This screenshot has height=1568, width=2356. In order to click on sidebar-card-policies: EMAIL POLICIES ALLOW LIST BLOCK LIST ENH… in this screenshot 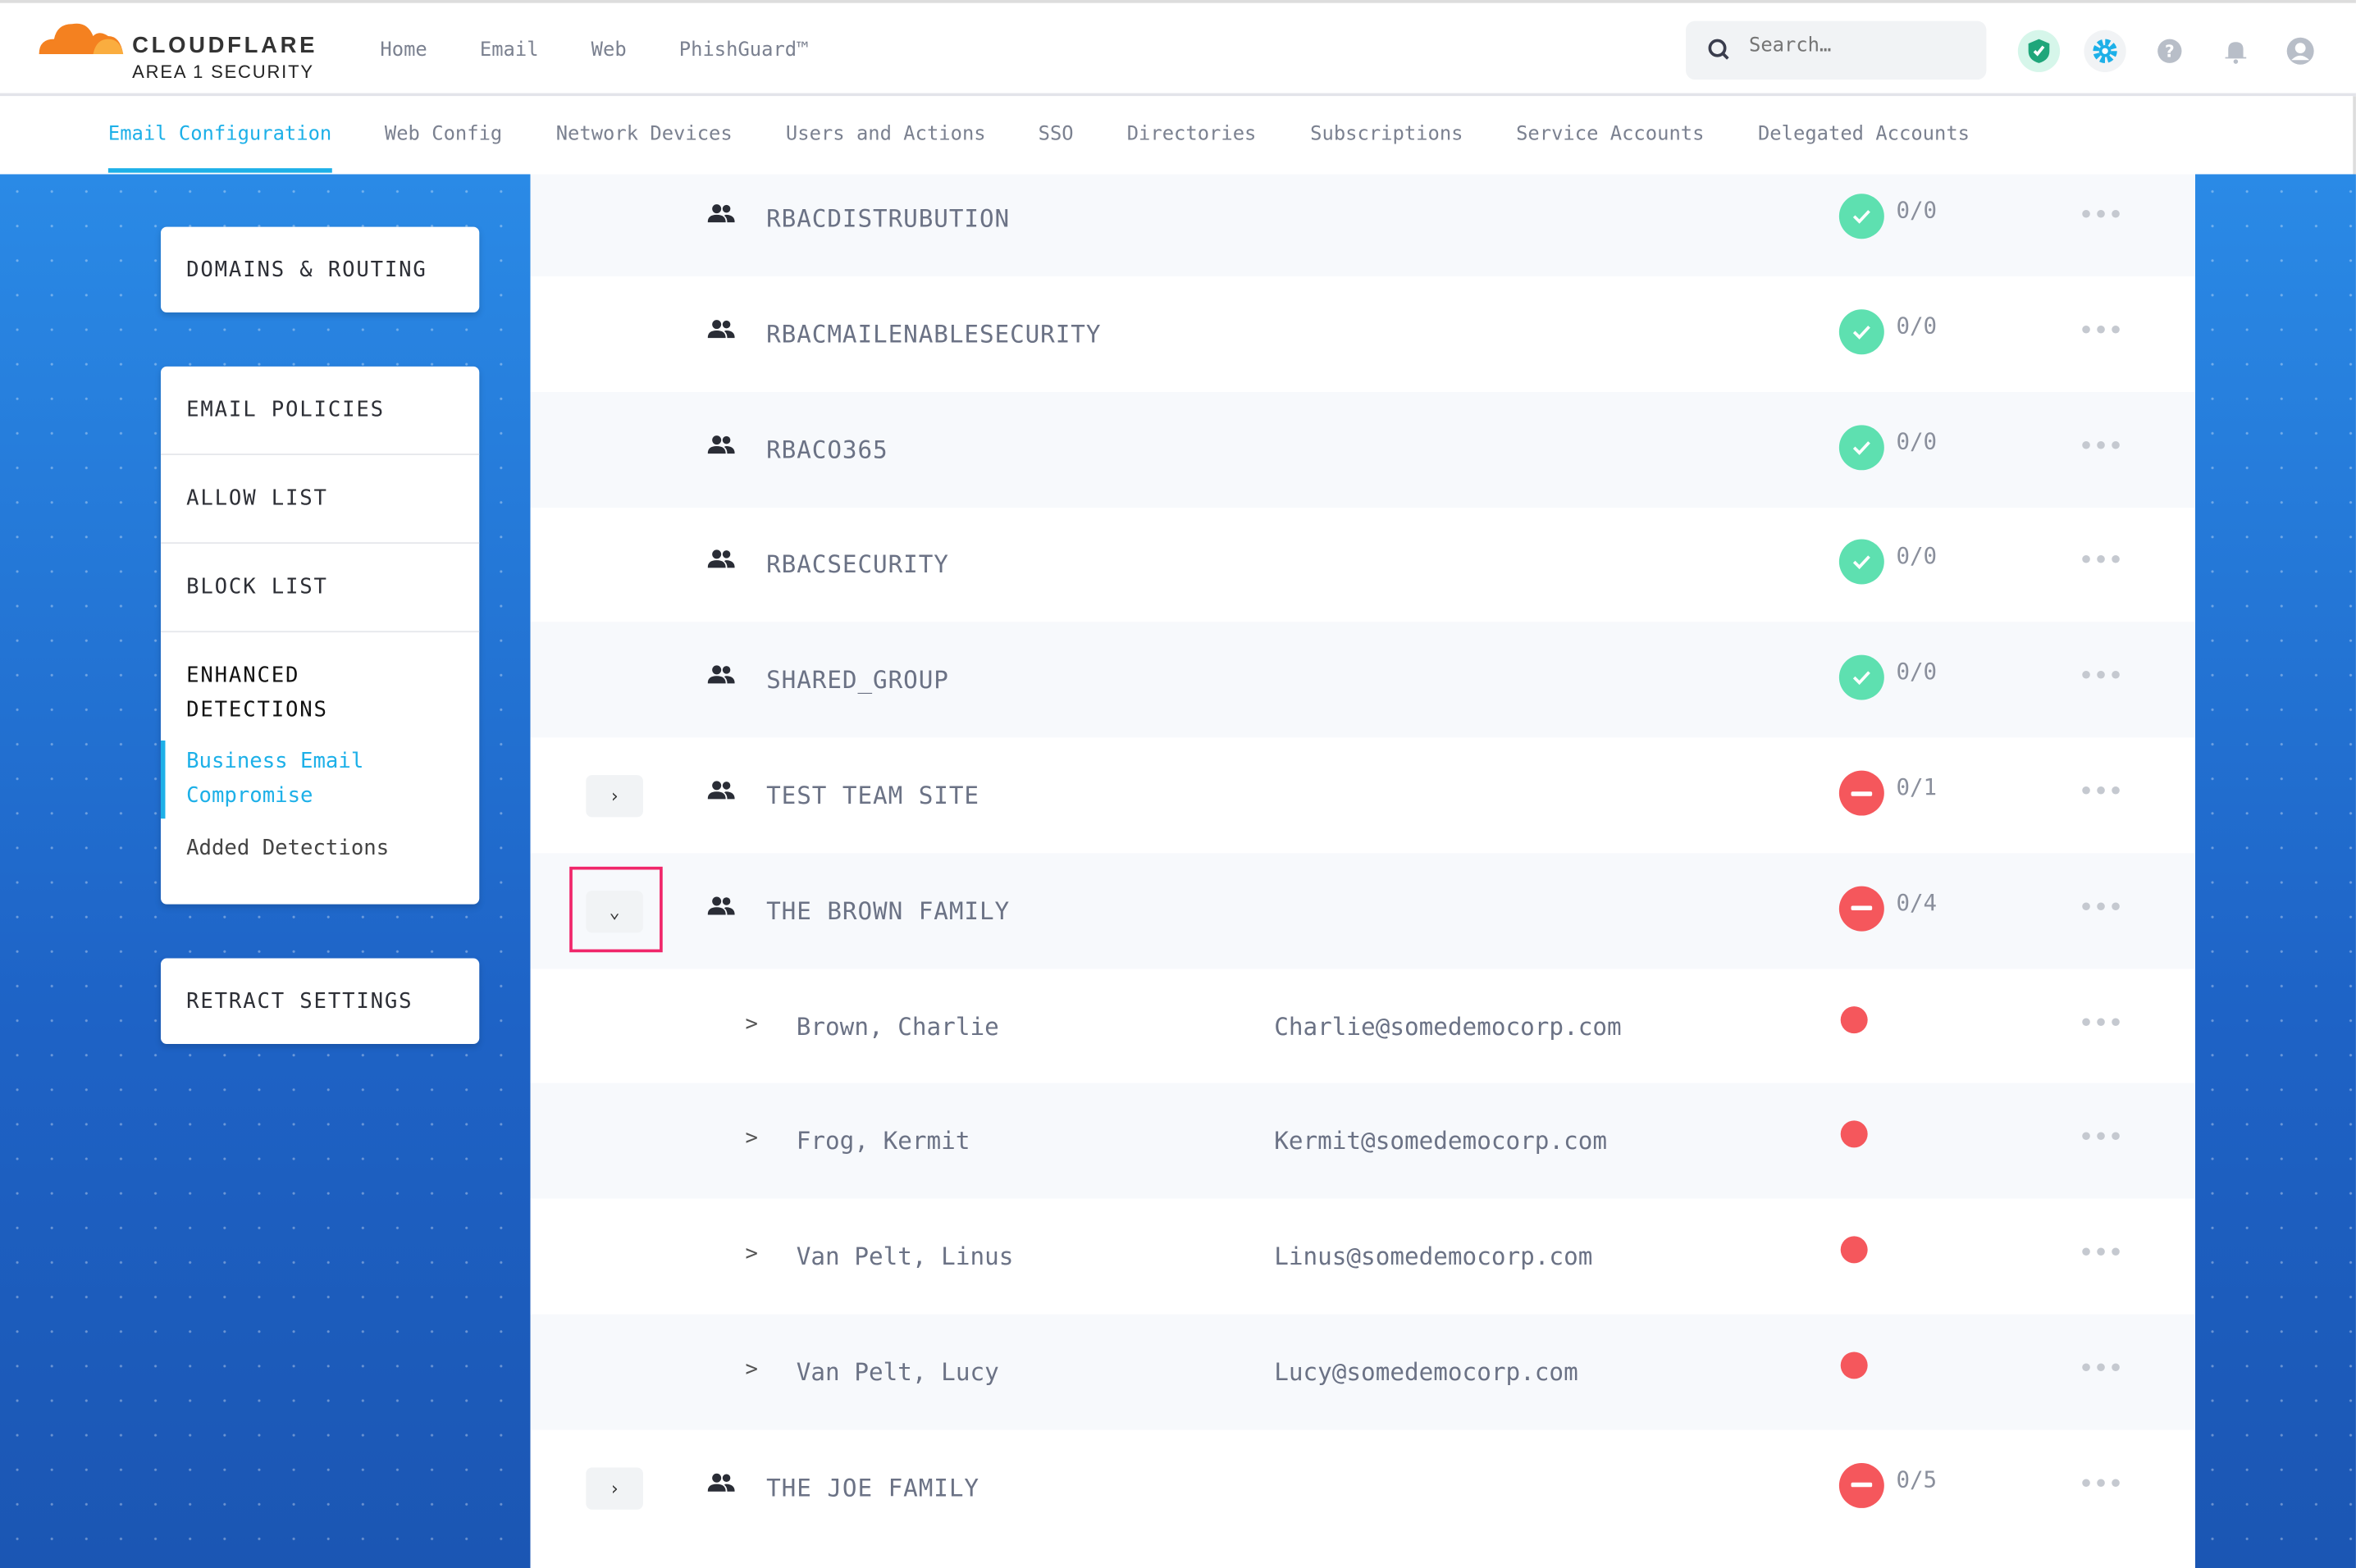, I will do `click(320, 636)`.